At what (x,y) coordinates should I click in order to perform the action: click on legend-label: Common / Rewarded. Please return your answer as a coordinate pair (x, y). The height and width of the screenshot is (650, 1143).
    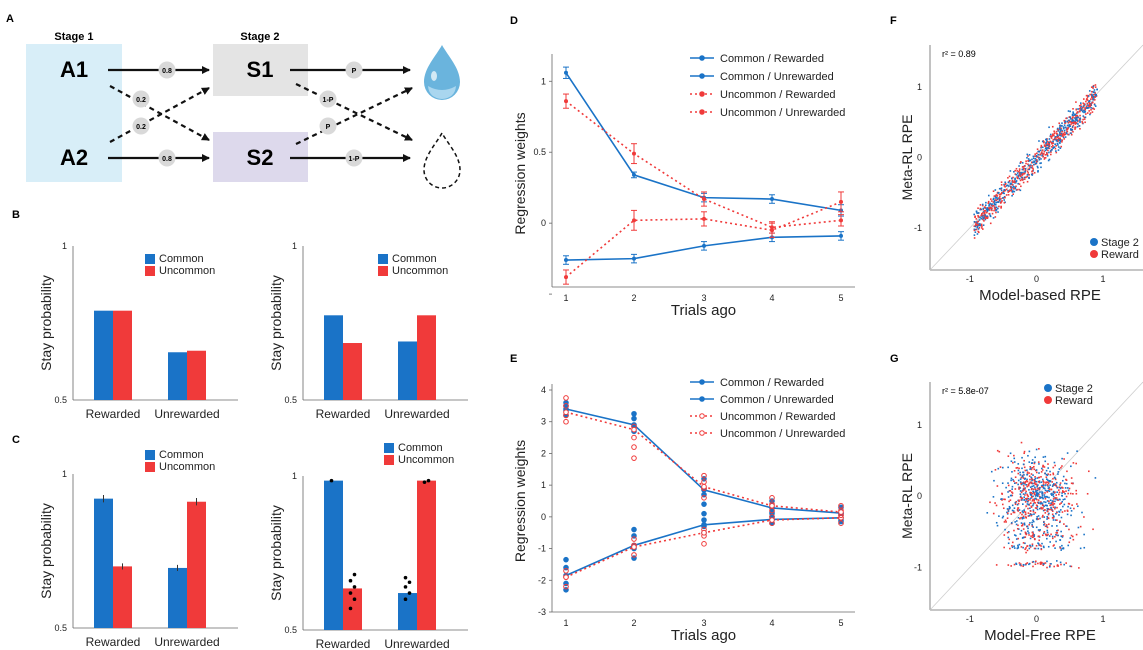
    Looking at the image, I should click on (772, 59).